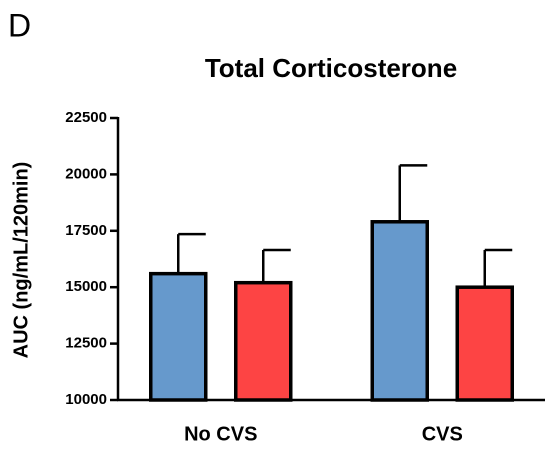  Describe the element at coordinates (220, 434) in the screenshot. I see `x-tick-label: No CVS` at that location.